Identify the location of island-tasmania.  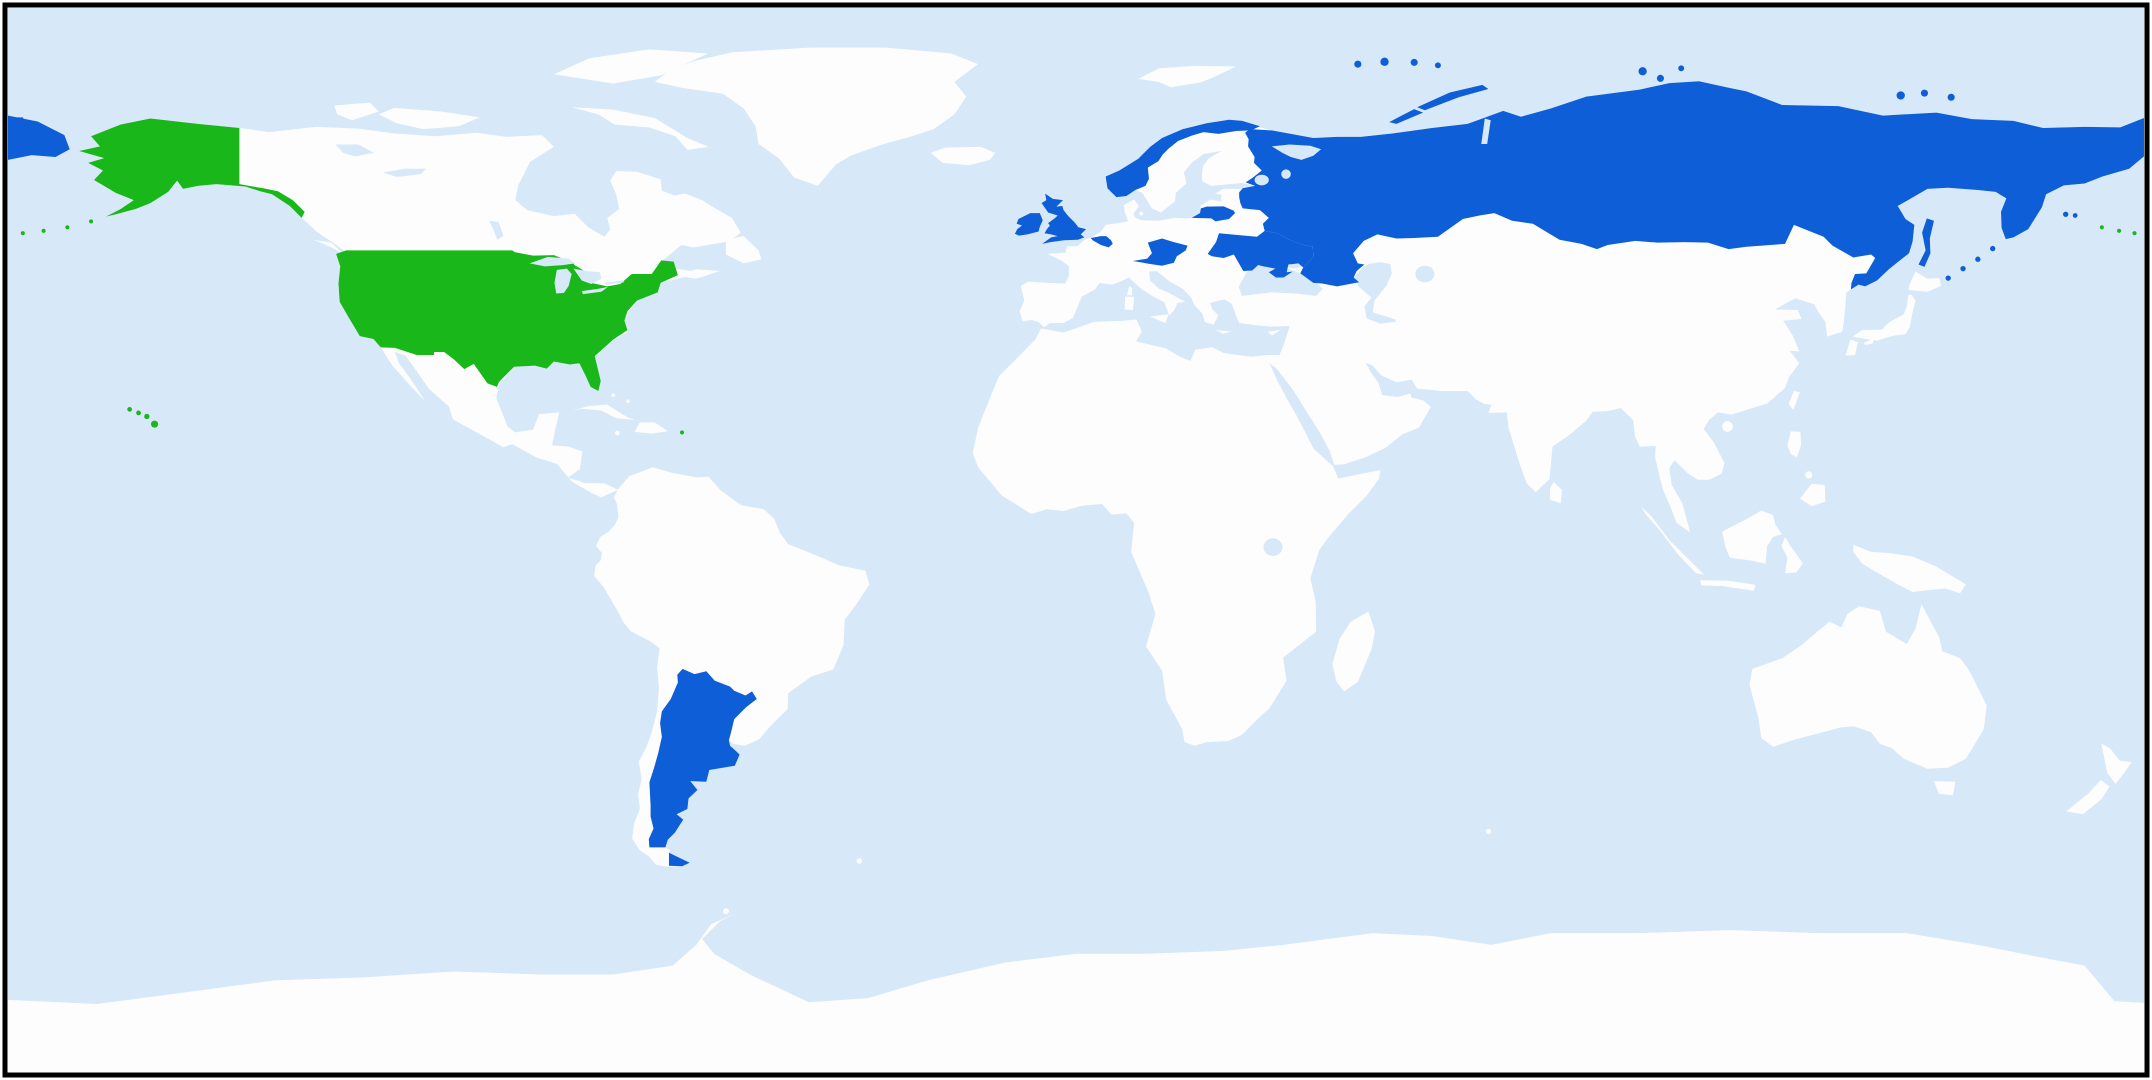
(1944, 788).